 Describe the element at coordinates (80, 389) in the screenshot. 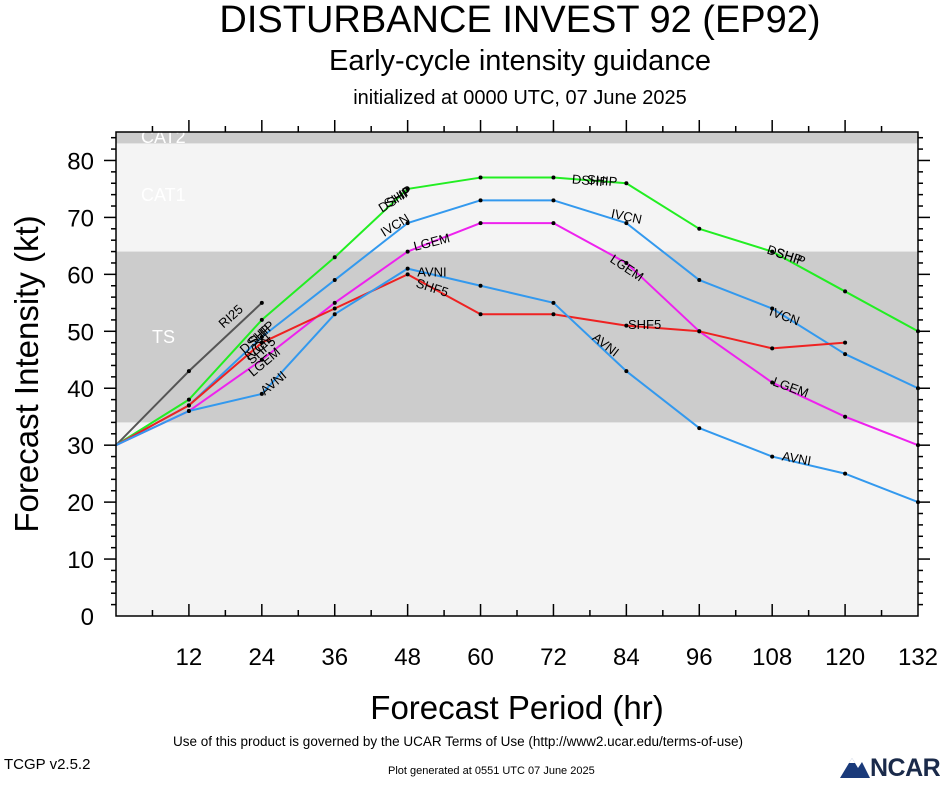

I see `y-tick-label: 40` at that location.